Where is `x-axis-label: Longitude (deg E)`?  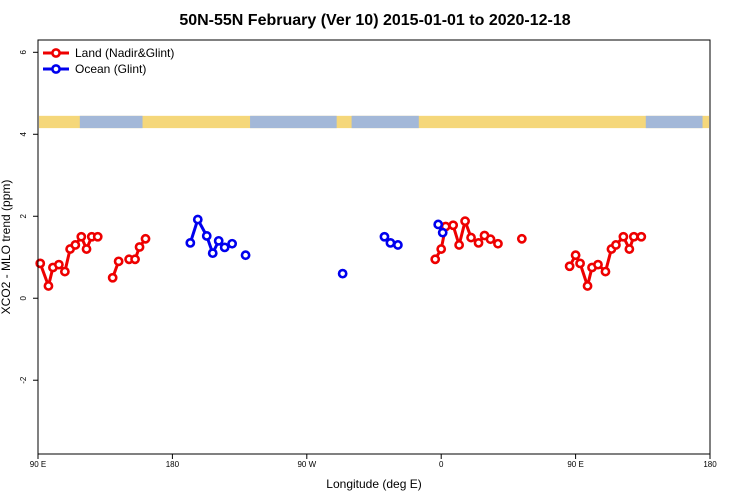 x-axis-label: Longitude (deg E) is located at coordinates (373, 484).